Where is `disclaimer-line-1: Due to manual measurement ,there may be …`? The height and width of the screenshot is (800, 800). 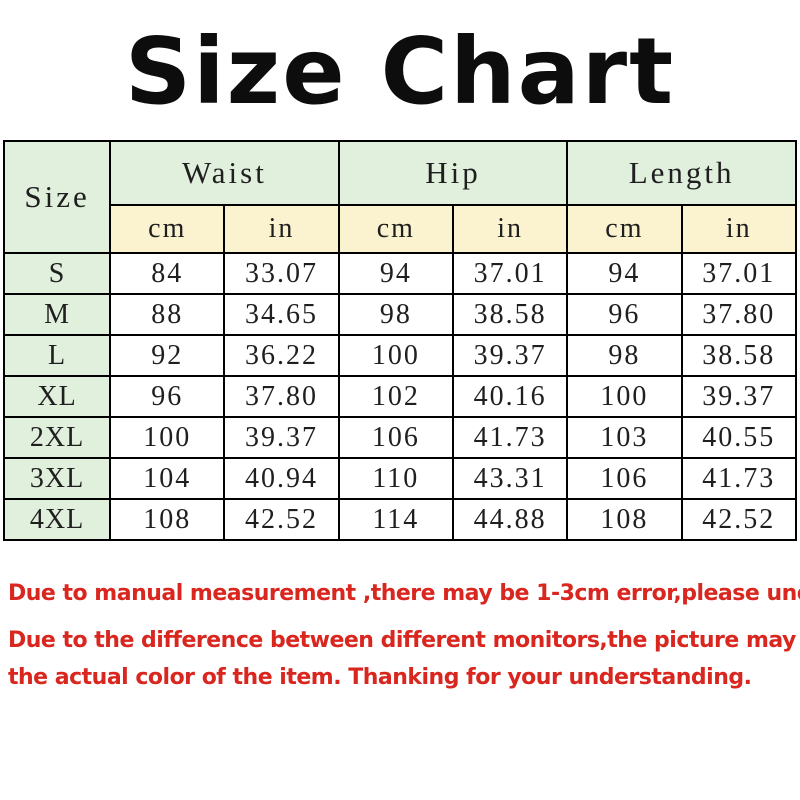 disclaimer-line-1: Due to manual measurement ,there may be … is located at coordinates (404, 593).